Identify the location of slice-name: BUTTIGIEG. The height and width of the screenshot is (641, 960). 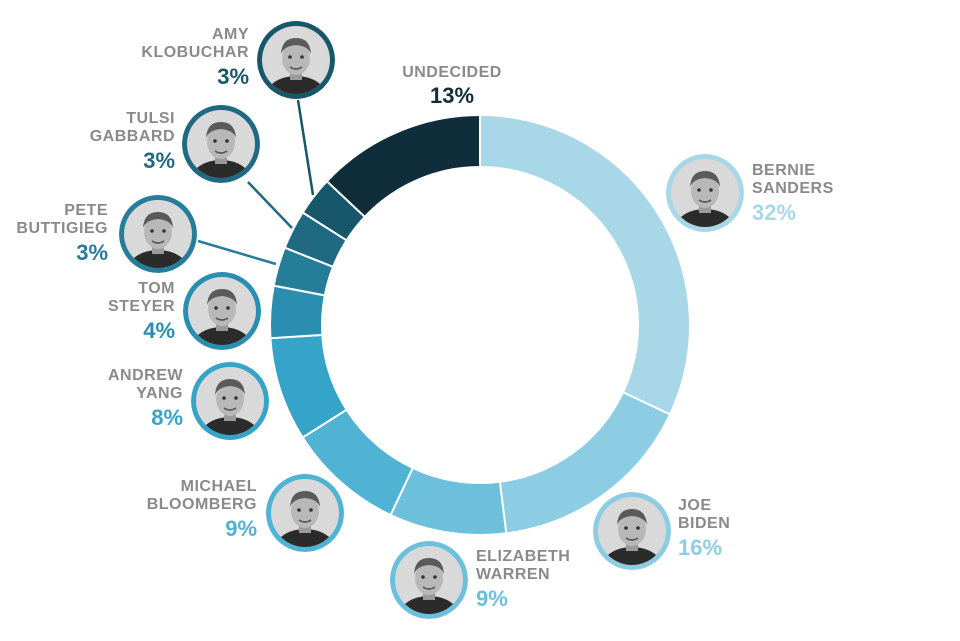
(62, 229).